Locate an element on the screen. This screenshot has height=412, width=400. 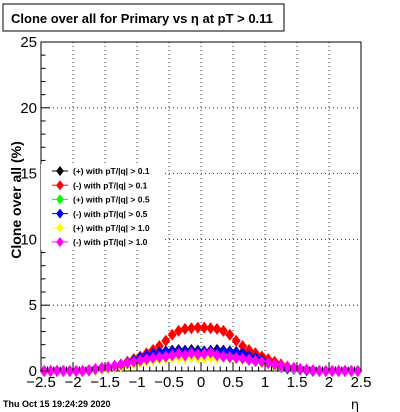
x-axis-title: η is located at coordinates (355, 405).